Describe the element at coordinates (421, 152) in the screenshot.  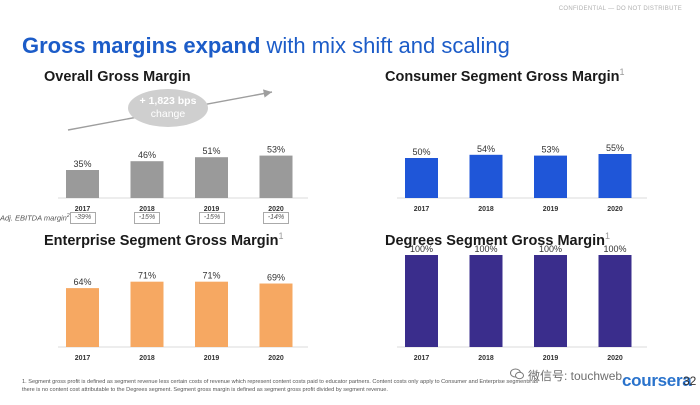
I see `data-label-2017: 50%` at that location.